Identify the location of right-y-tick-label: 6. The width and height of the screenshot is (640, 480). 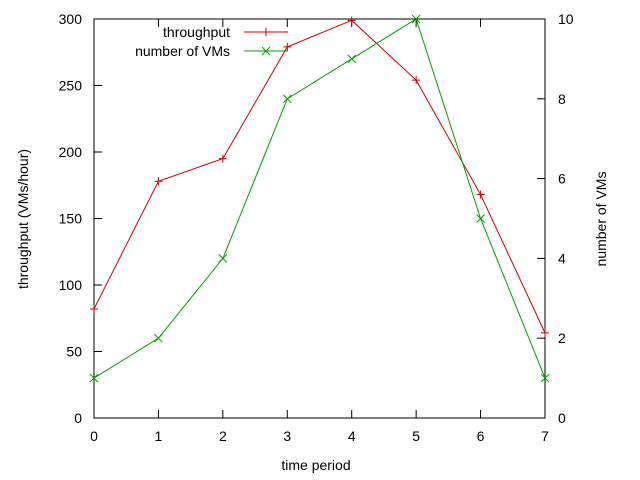
(562, 179).